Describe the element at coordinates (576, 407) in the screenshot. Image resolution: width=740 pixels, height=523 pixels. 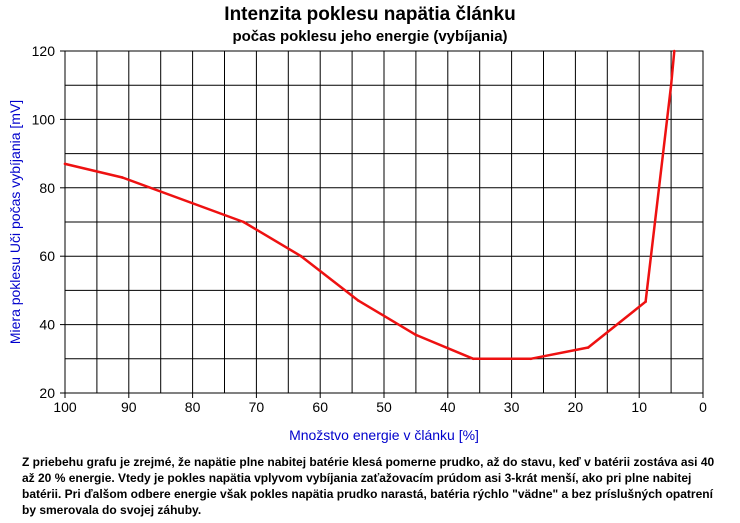
I see `x-tick-label: 20` at that location.